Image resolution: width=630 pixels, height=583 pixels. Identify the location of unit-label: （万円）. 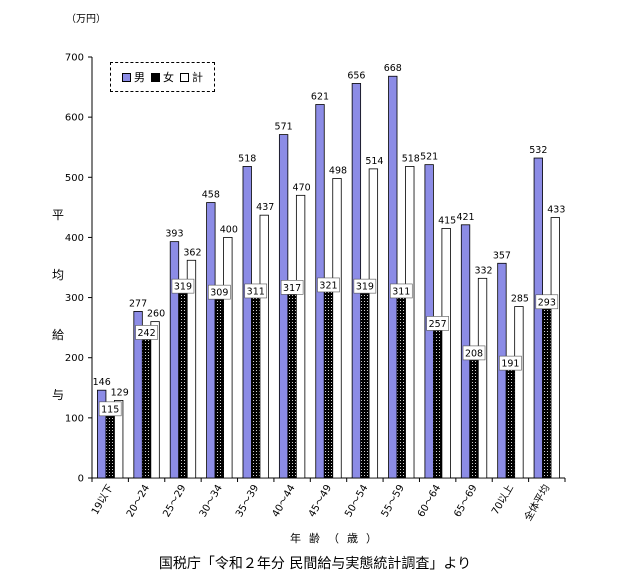
(86, 19).